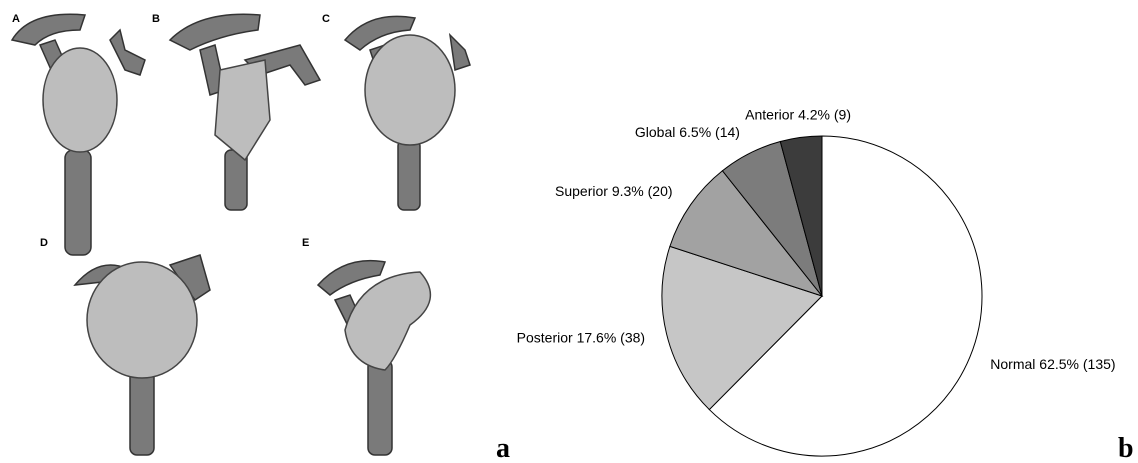  Describe the element at coordinates (614, 191) in the screenshot. I see `slice-label: Superior 9.3% (20)` at that location.